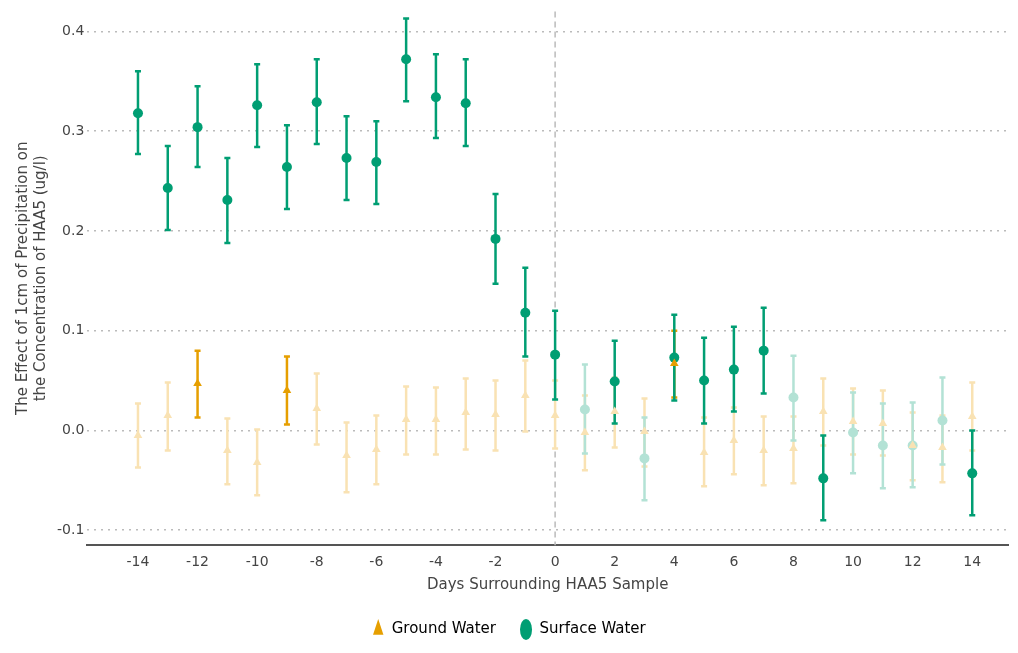 The image size is (1018, 653). What do you see at coordinates (73, 429) in the screenshot?
I see `y-tick-label: 0.0` at bounding box center [73, 429].